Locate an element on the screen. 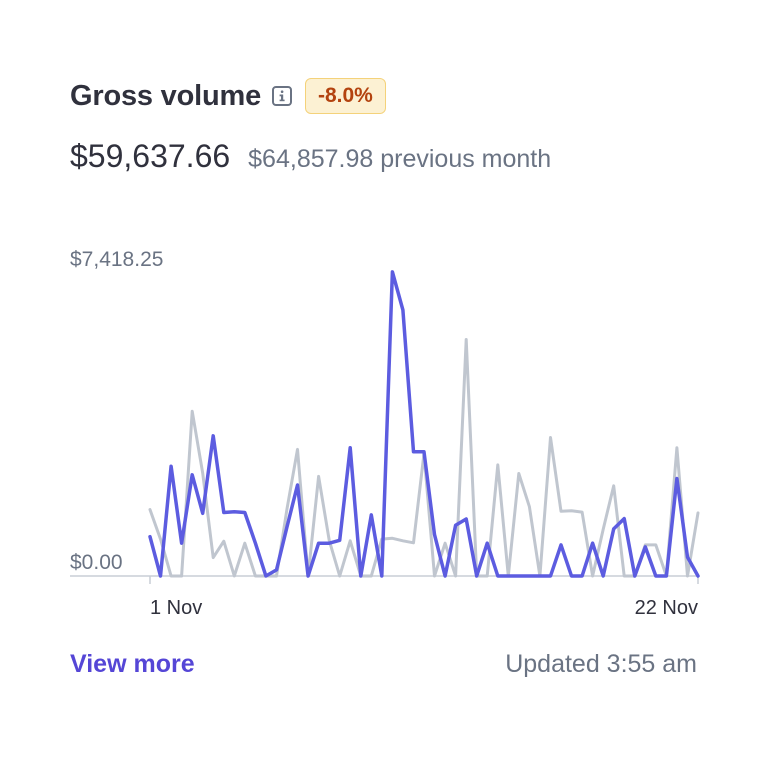  view-more-link: View more is located at coordinates (132, 664).